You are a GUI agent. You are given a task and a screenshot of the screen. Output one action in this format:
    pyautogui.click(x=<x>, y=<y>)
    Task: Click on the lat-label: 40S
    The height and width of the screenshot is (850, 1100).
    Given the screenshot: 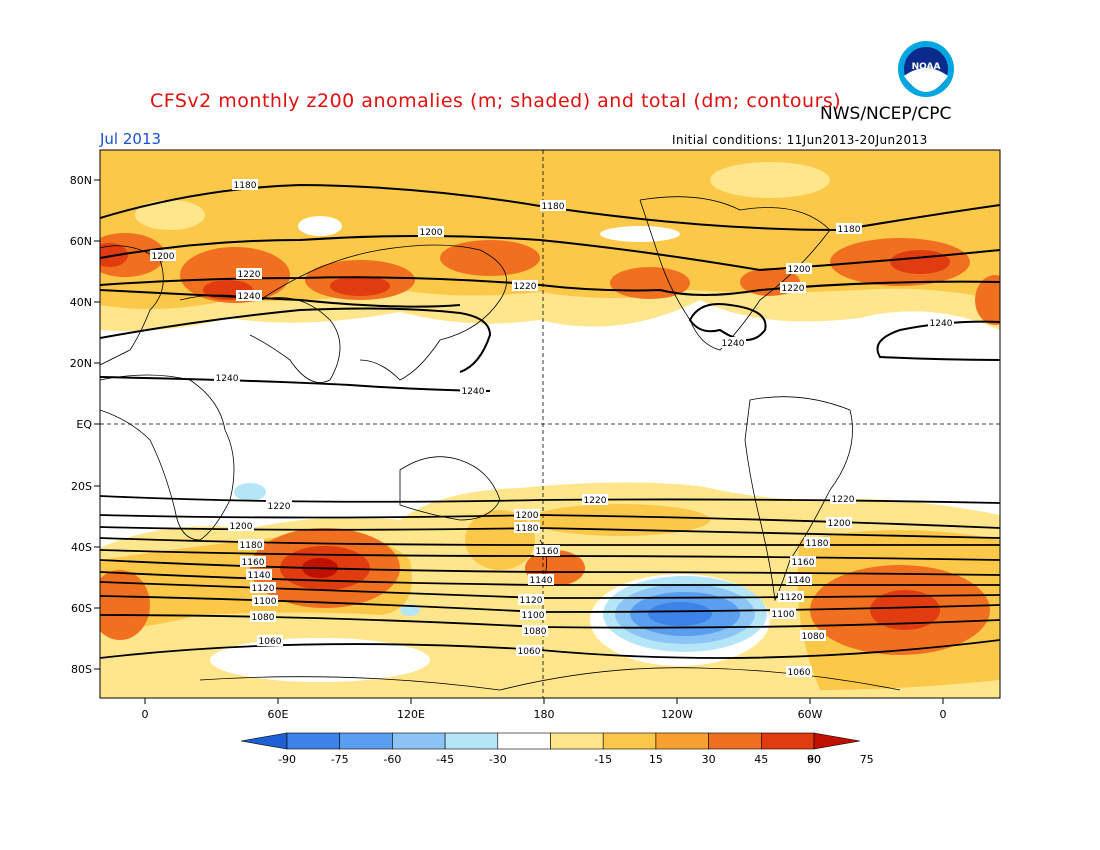 What is the action you would take?
    pyautogui.click(x=81, y=547)
    